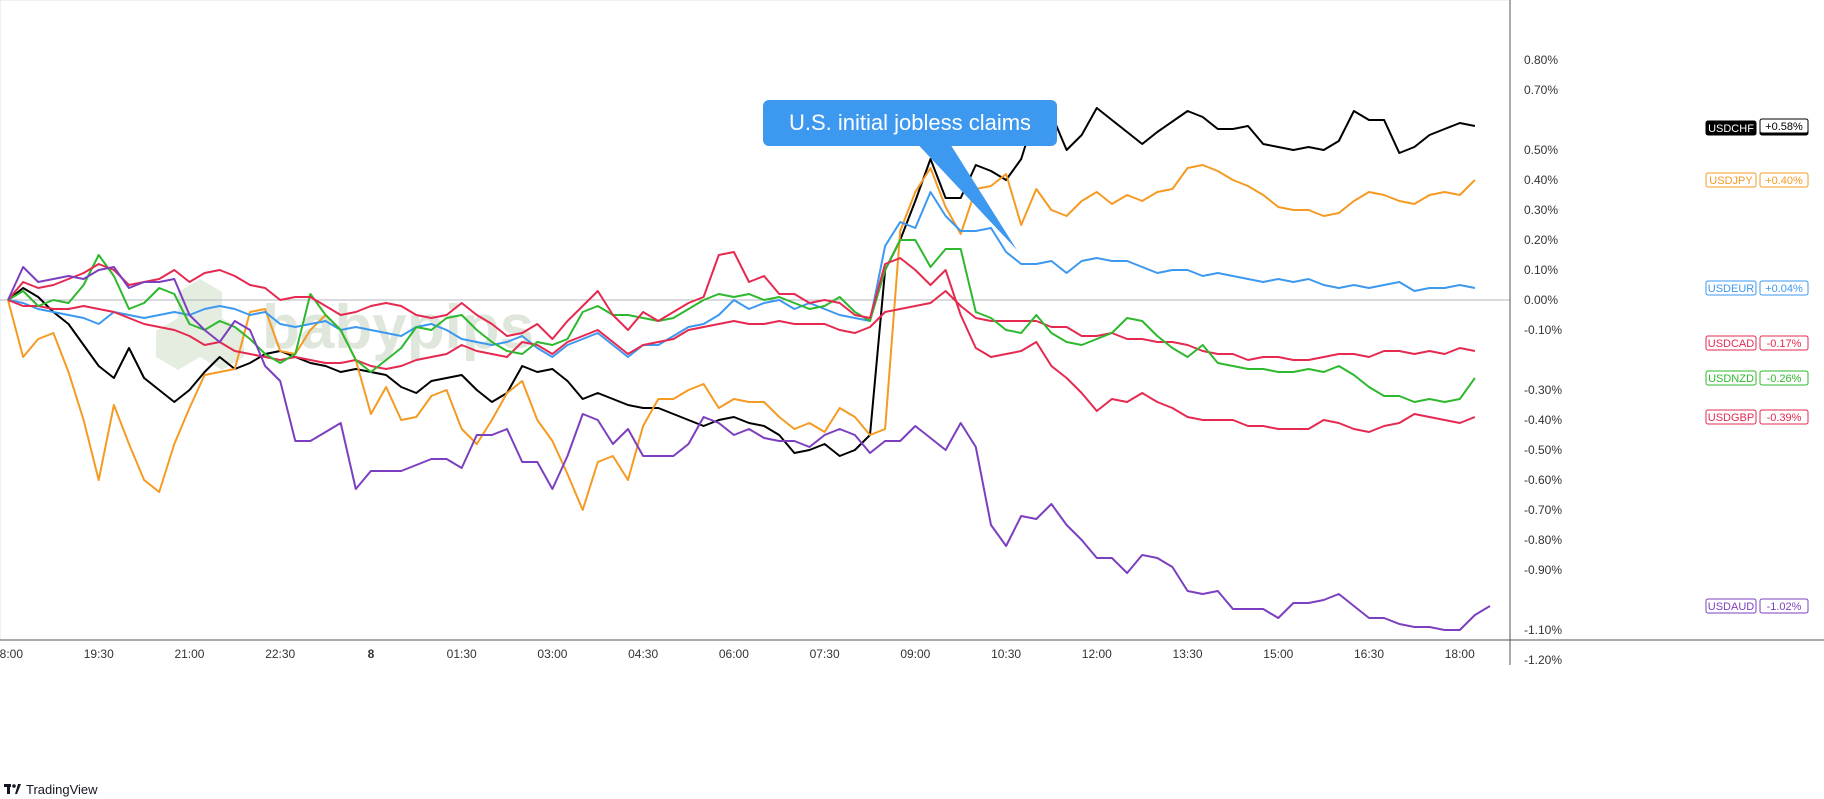 The image size is (1824, 799). Describe the element at coordinates (825, 654) in the screenshot. I see `x-tick-label: 07:30` at that location.